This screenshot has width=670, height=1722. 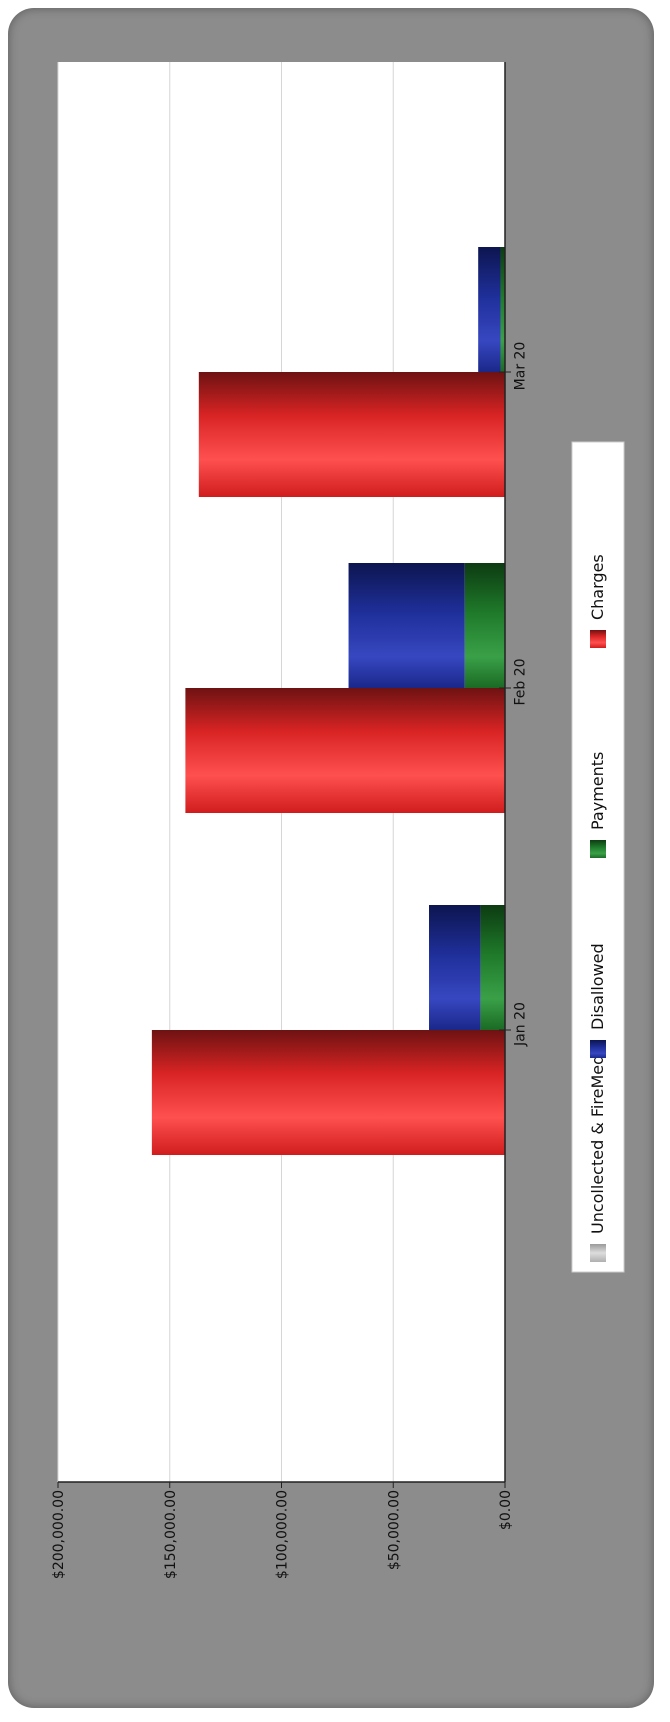 I want to click on x-tick-label: Feb 20, so click(x=521, y=681).